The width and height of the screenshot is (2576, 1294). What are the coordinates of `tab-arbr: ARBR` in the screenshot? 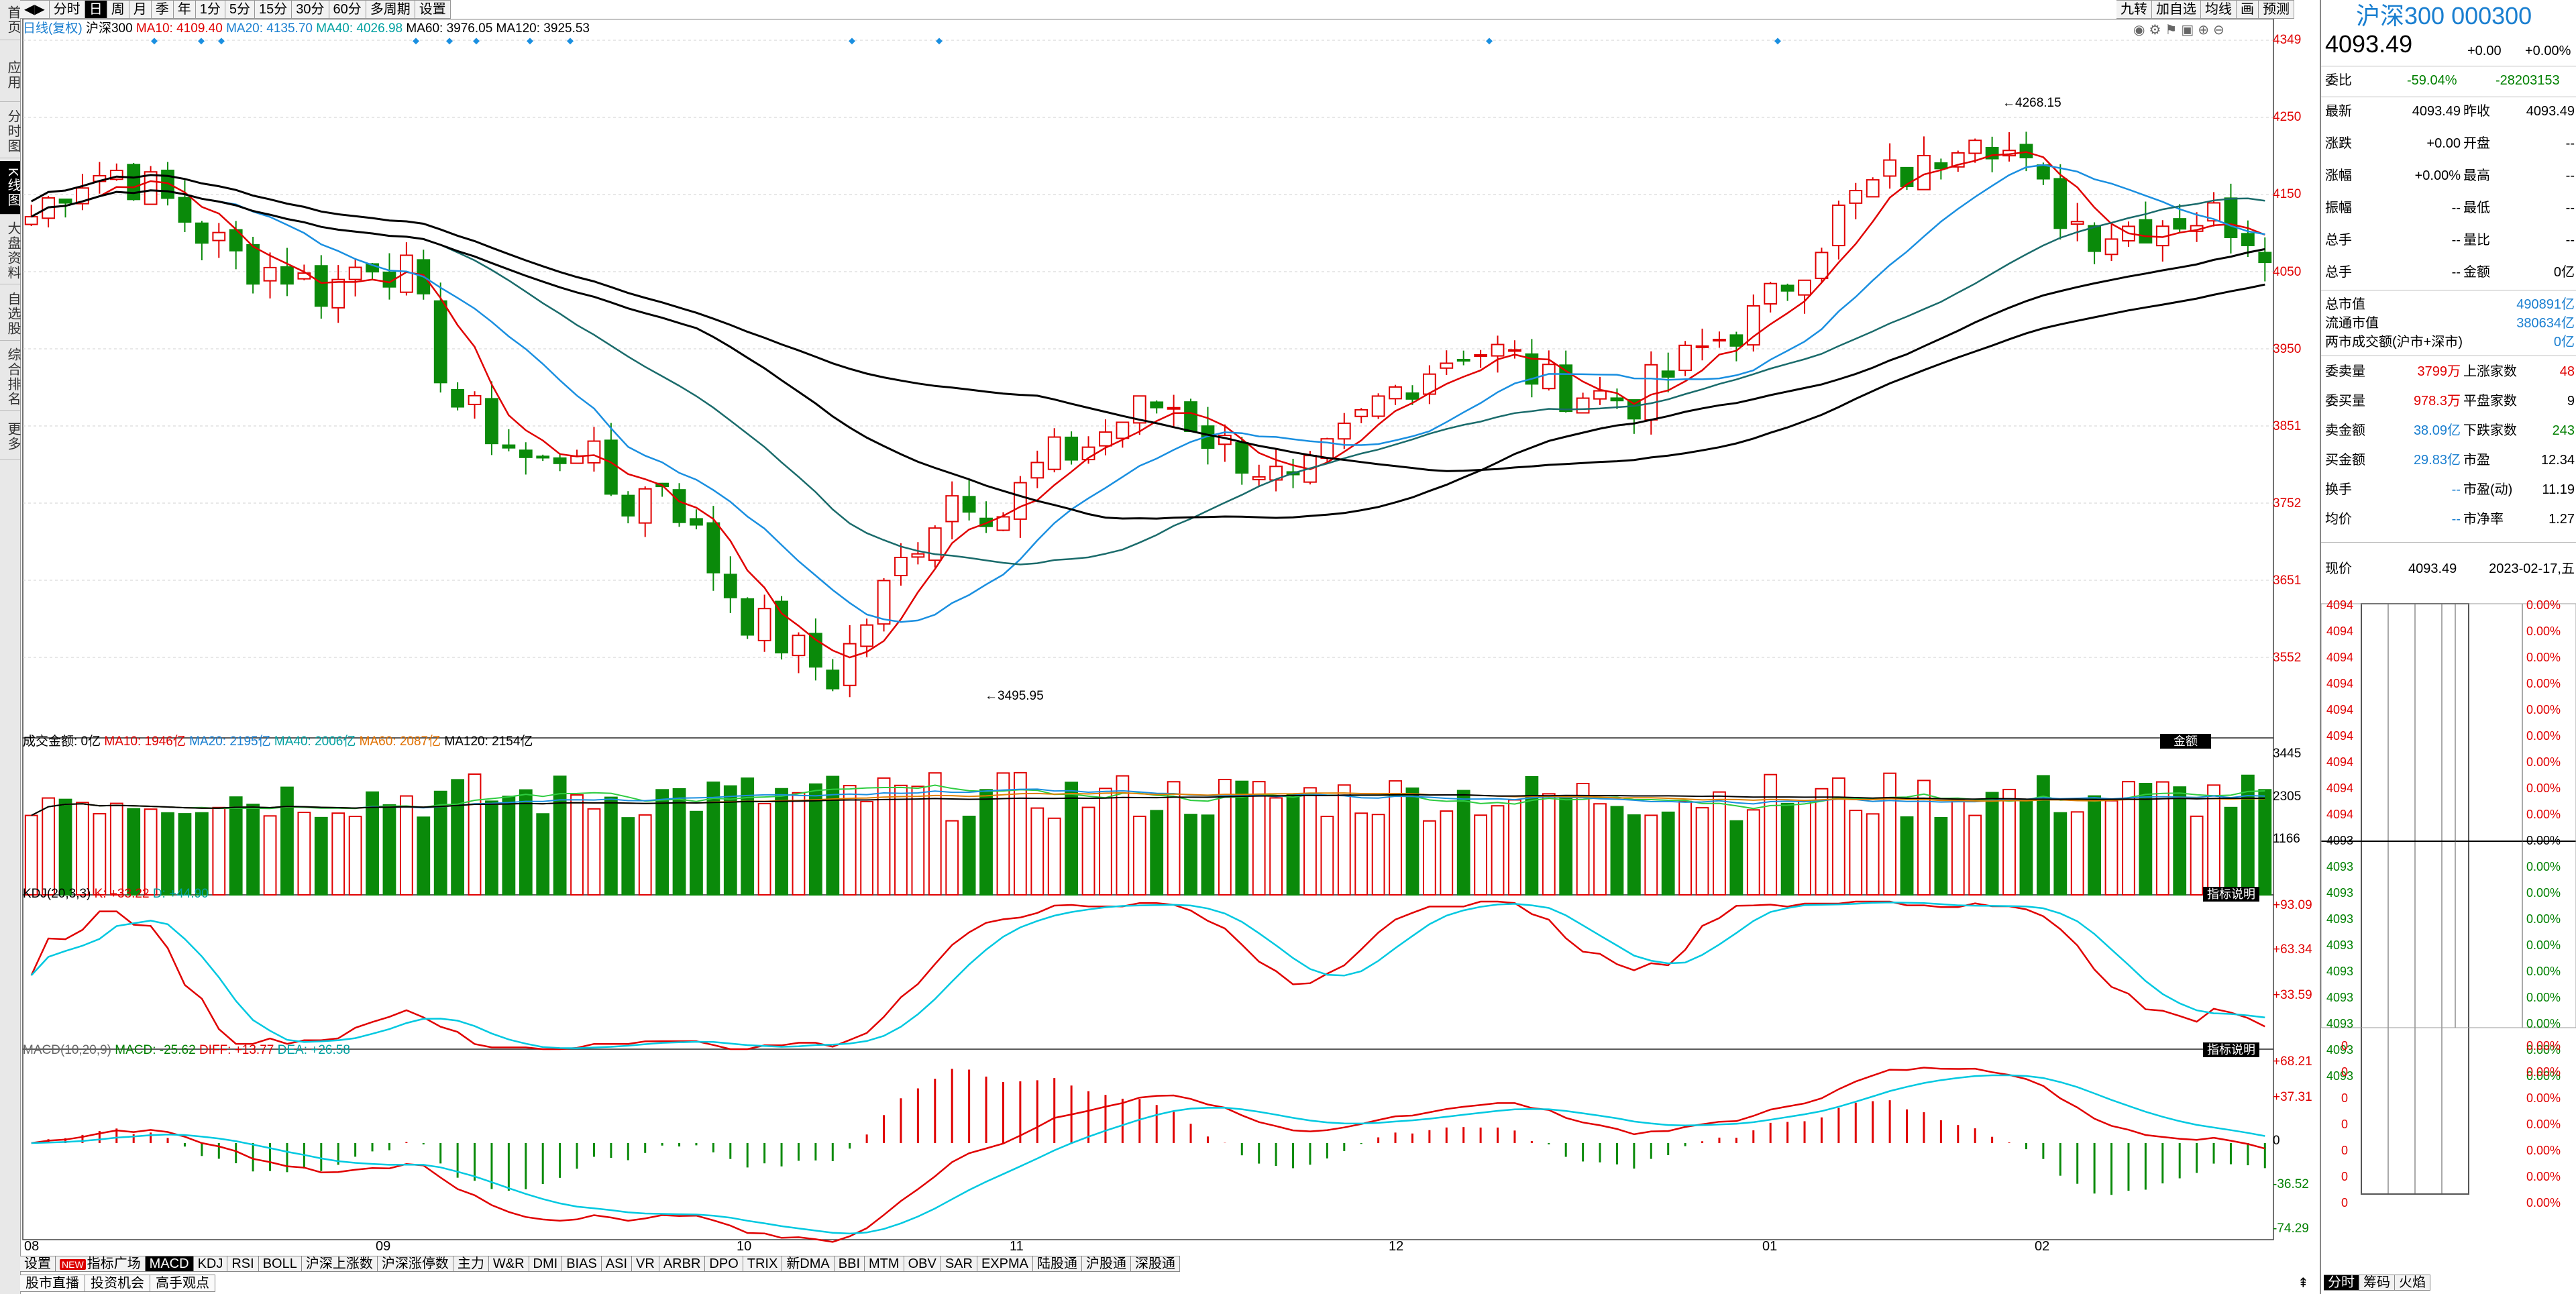 It's located at (682, 1264).